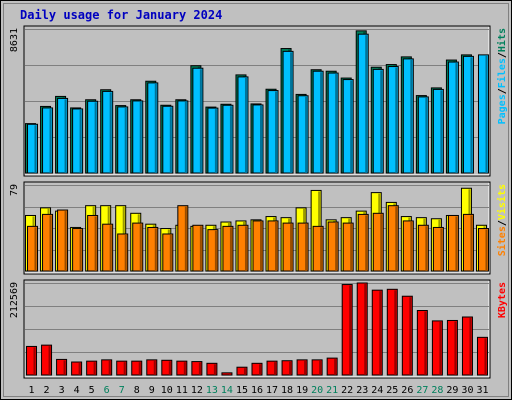 The width and height of the screenshot is (512, 400). What do you see at coordinates (242, 390) in the screenshot?
I see `x-tick-label: 15` at bounding box center [242, 390].